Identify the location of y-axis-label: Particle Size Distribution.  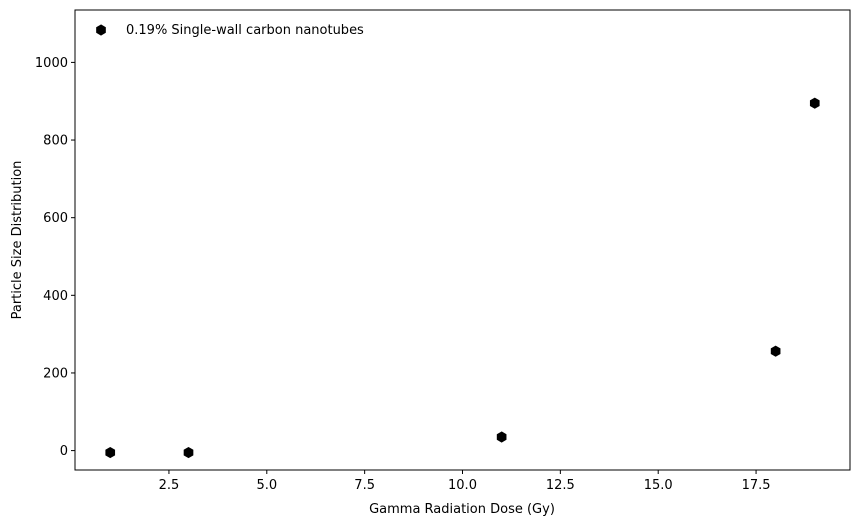
(17, 240).